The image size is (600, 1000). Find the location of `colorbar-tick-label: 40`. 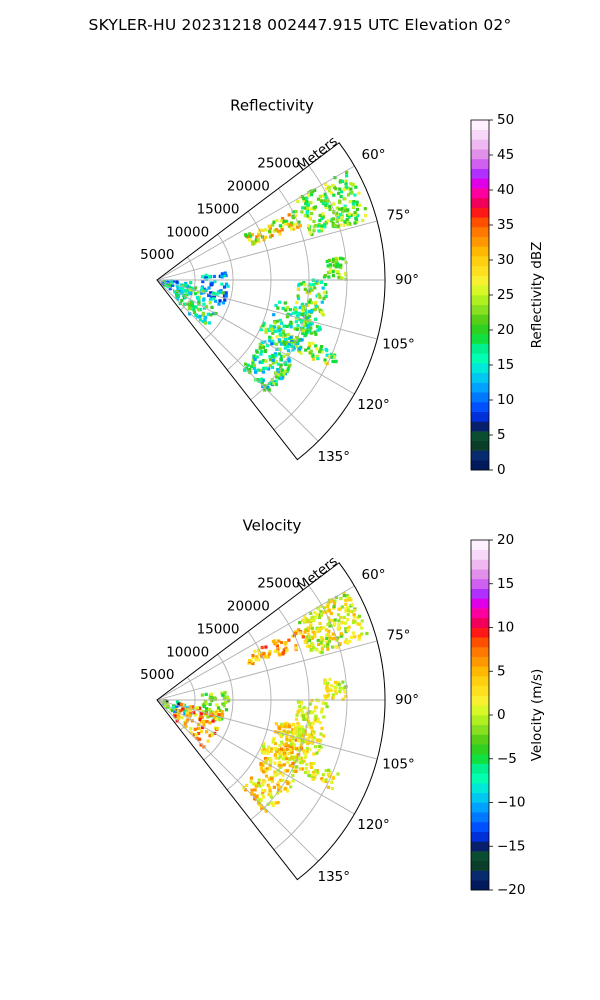

colorbar-tick-label: 40 is located at coordinates (505, 190).